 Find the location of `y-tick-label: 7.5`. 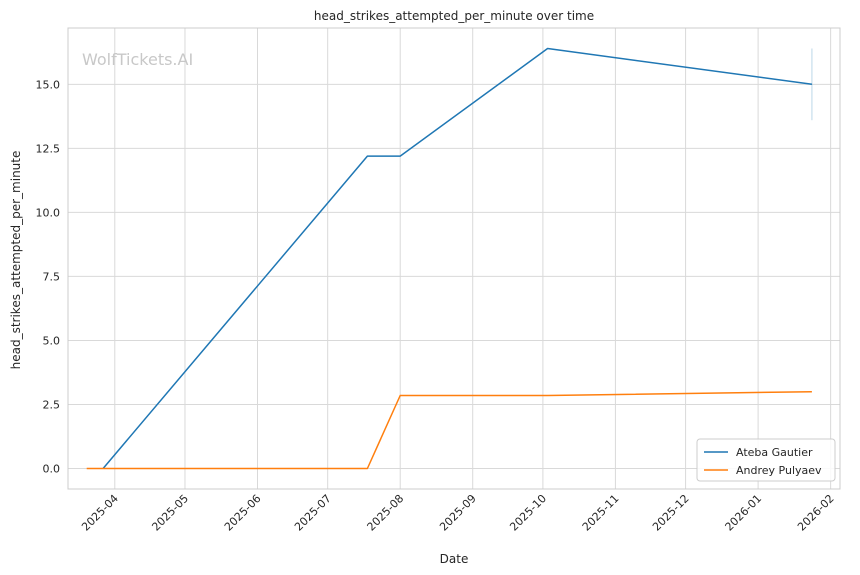

y-tick-label: 7.5 is located at coordinates (52, 276).